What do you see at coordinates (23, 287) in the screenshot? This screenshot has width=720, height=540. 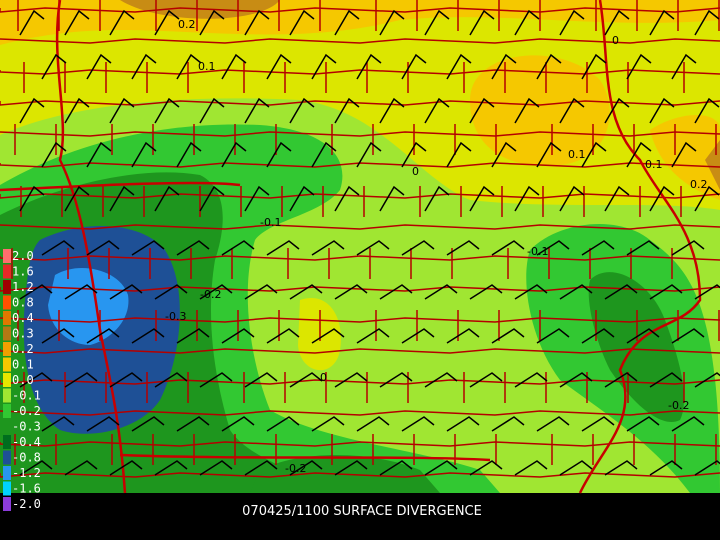 I see `legend-label: 1.2` at bounding box center [23, 287].